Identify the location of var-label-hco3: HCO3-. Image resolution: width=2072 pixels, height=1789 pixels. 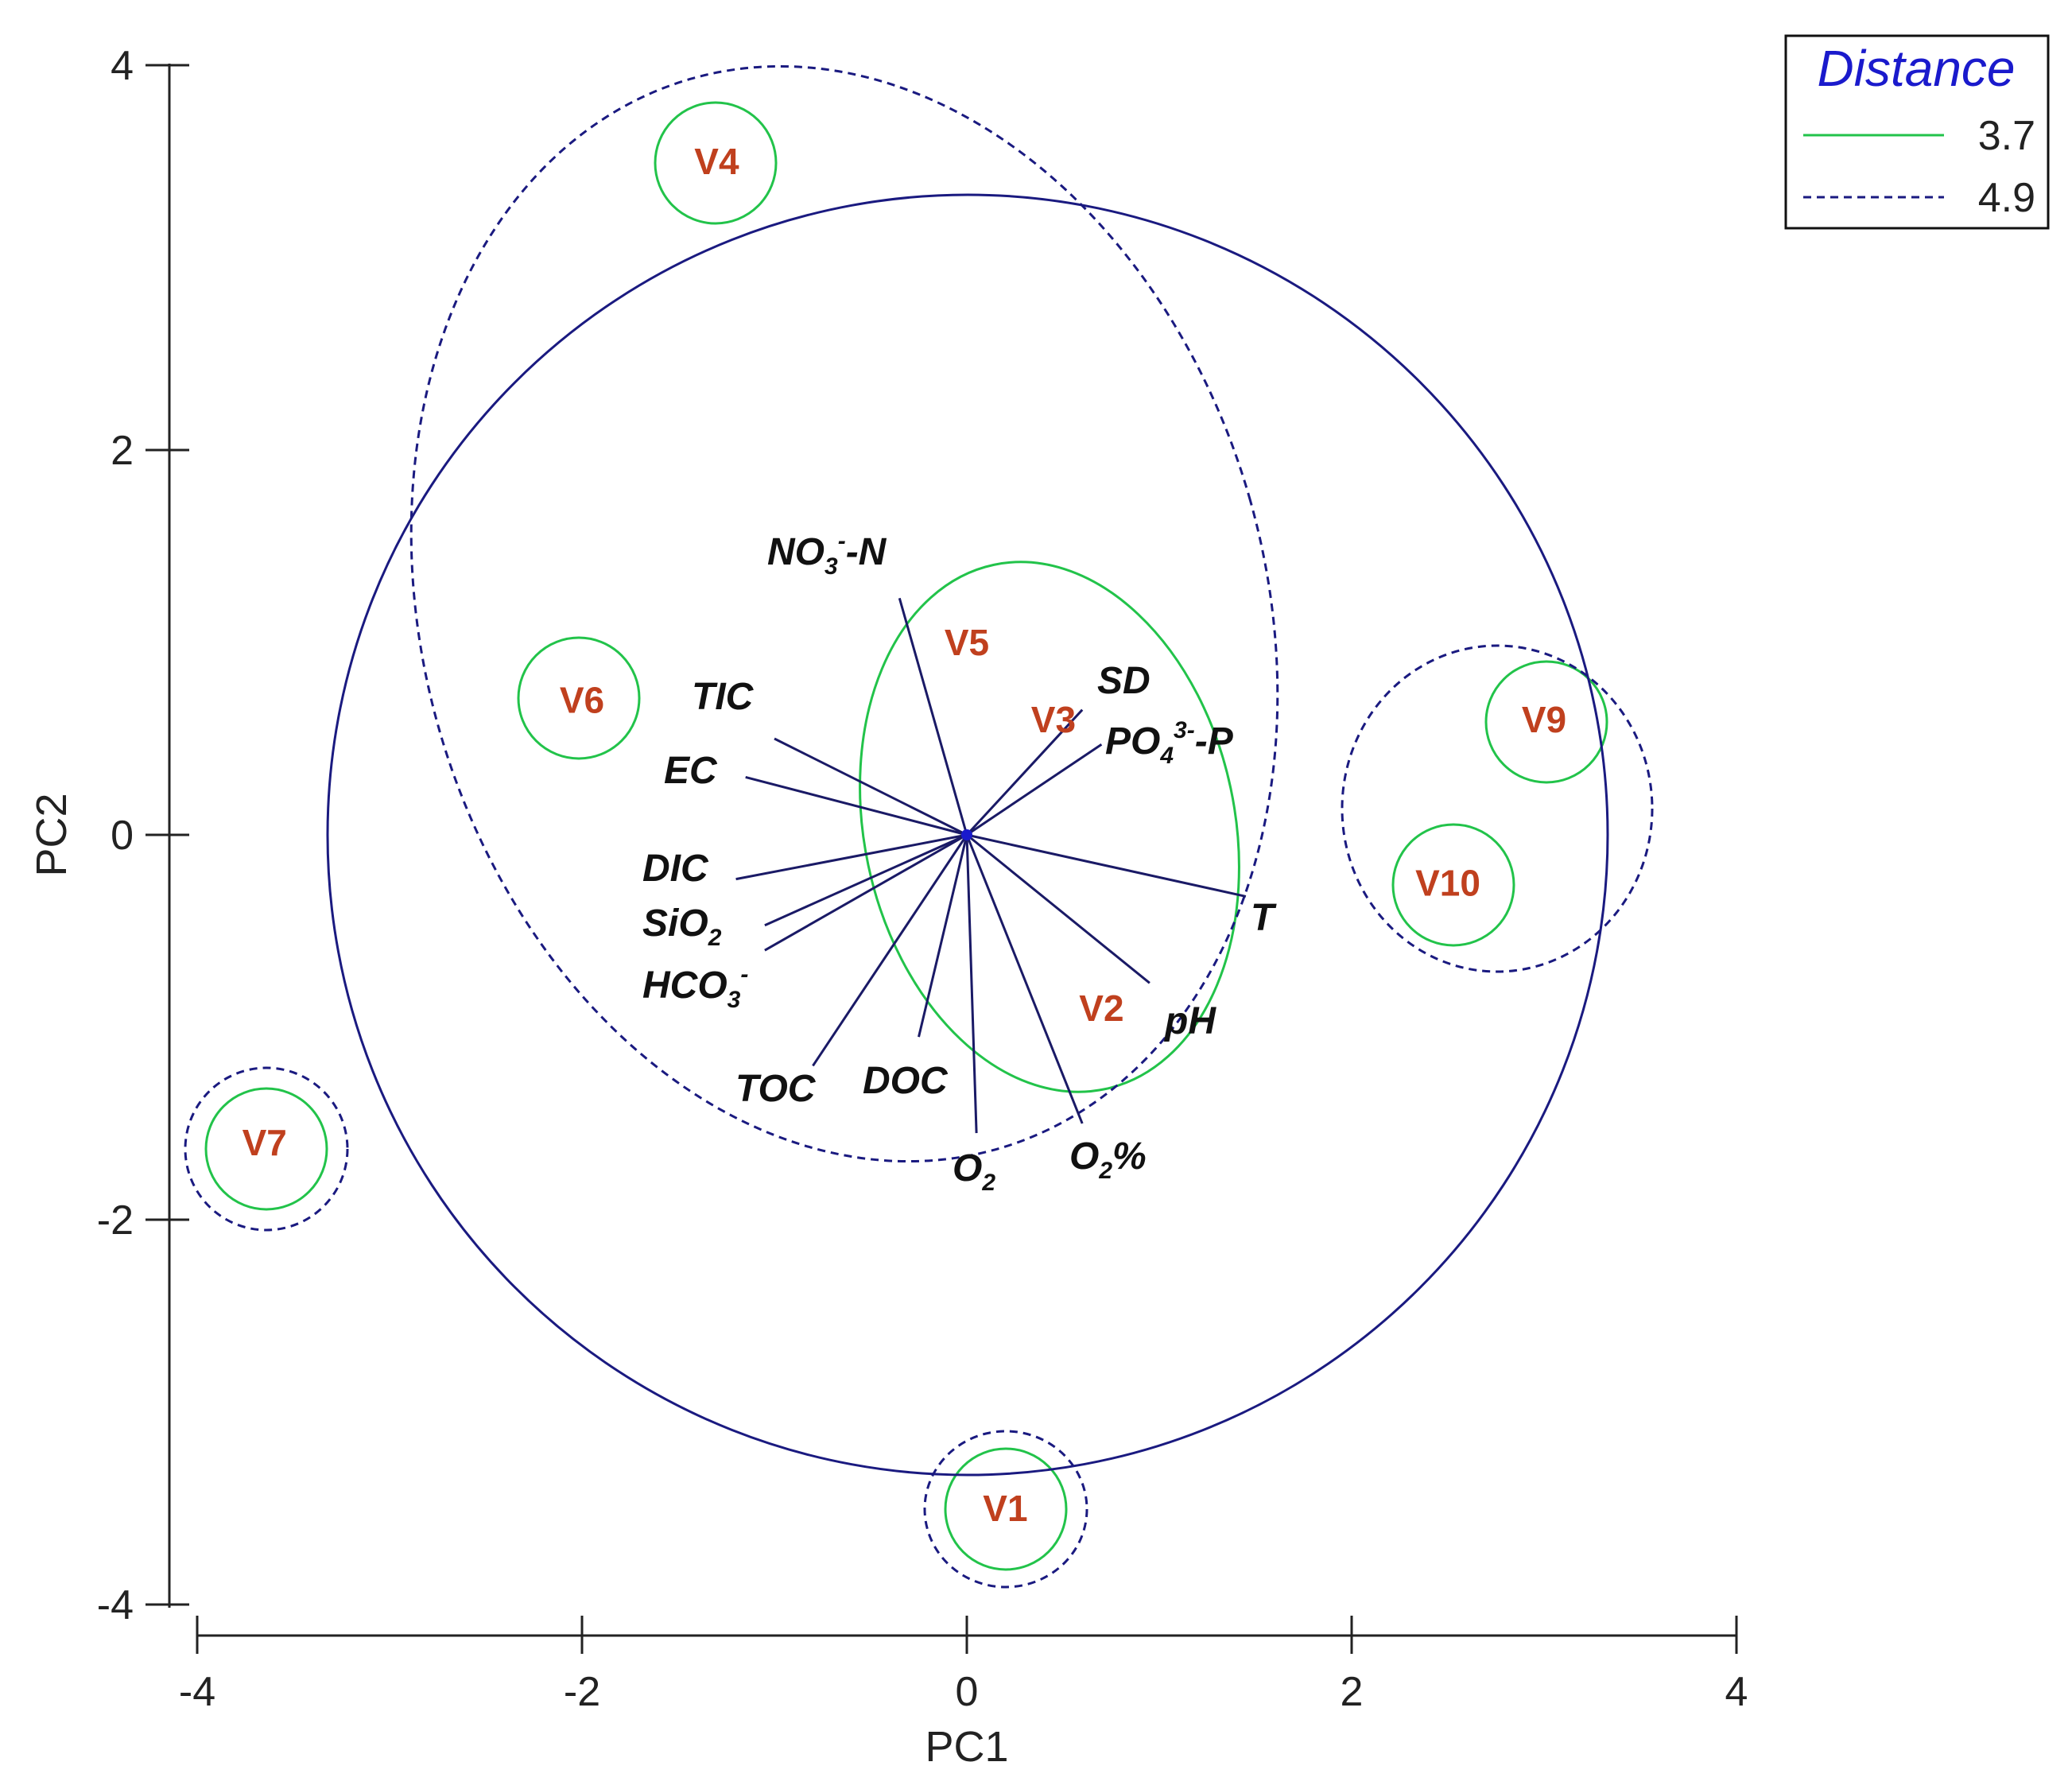
(695, 987).